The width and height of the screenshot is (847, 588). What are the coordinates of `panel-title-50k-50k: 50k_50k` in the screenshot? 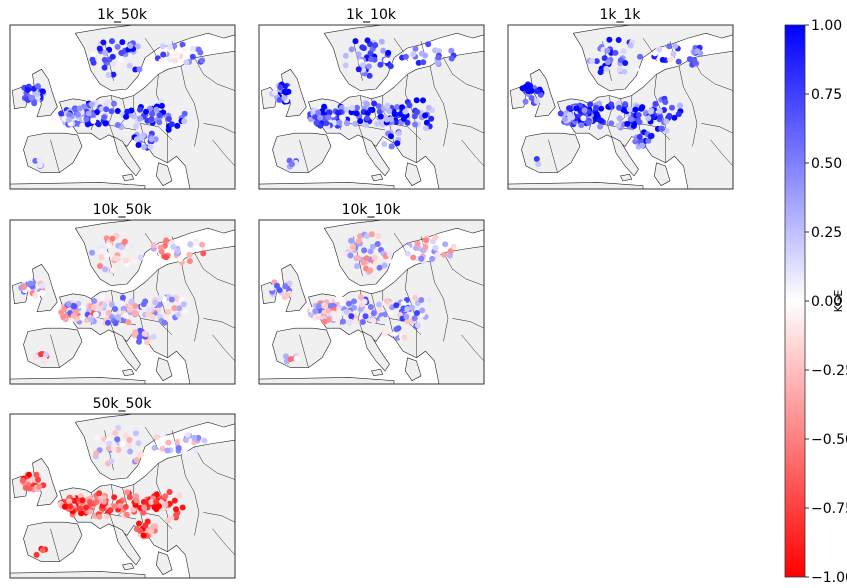 It's located at (123, 404).